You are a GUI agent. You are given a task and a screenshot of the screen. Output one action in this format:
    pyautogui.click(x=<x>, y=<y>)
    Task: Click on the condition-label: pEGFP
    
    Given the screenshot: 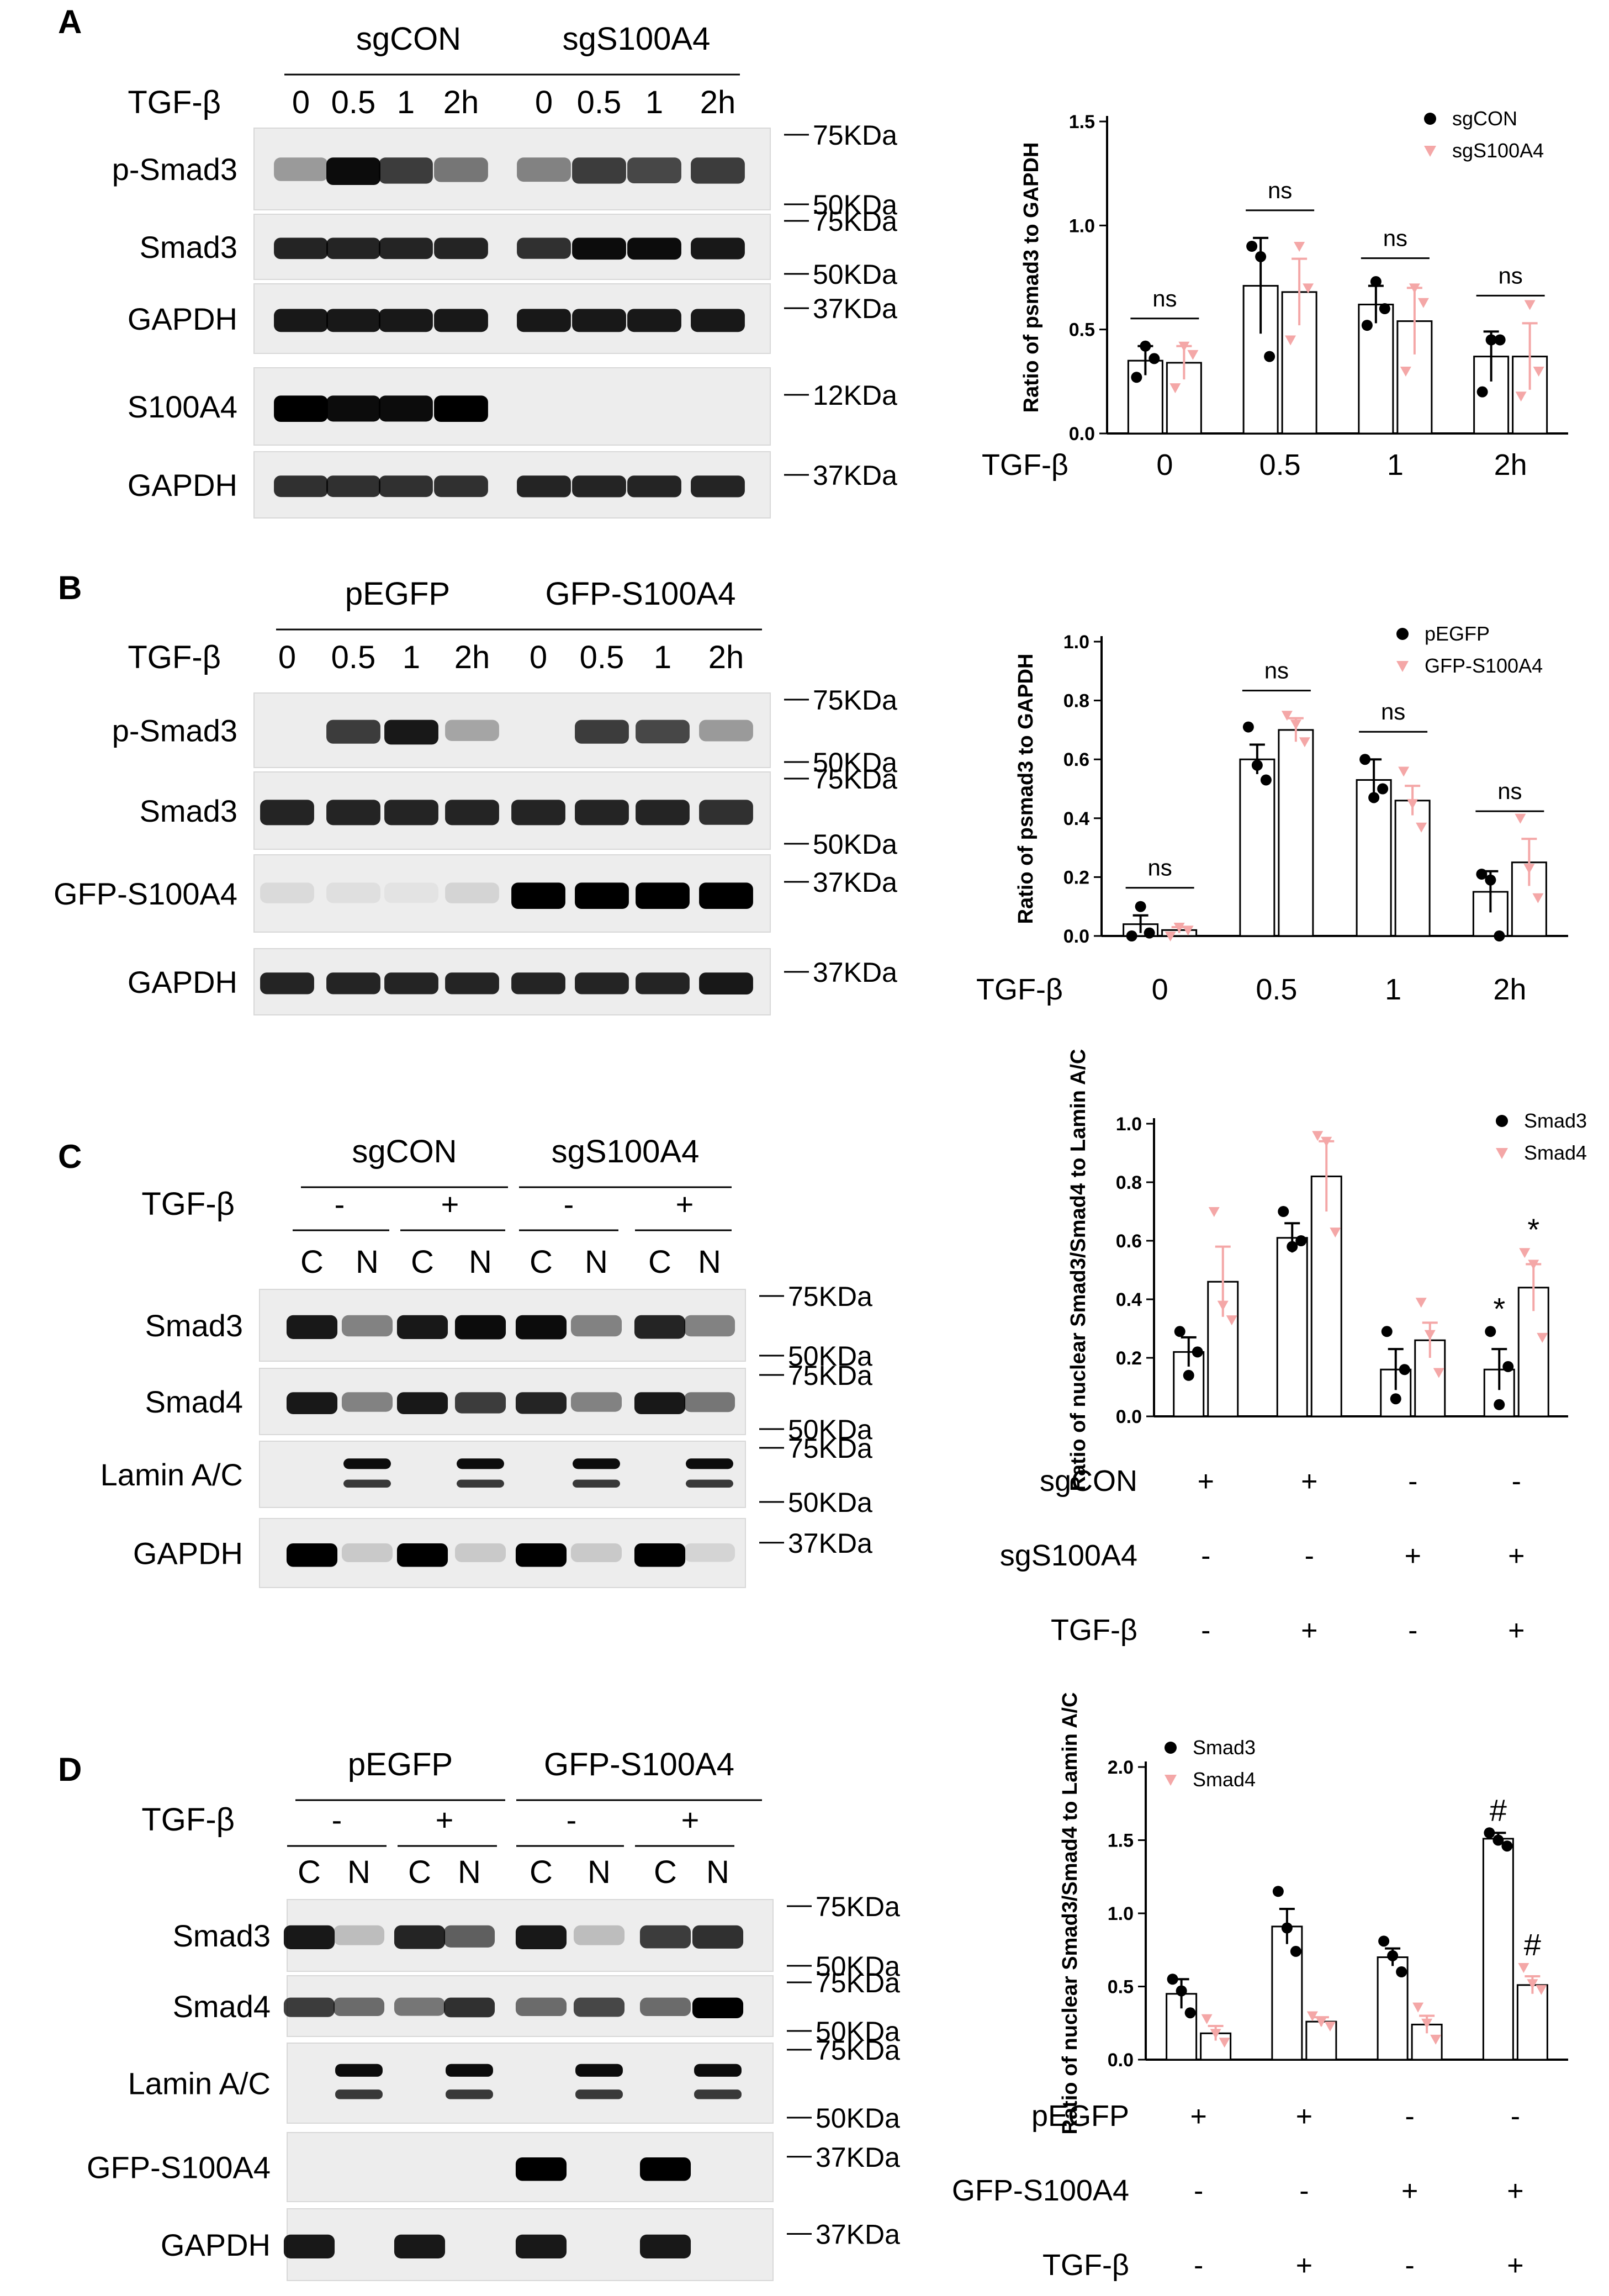 What is the action you would take?
    pyautogui.click(x=1080, y=2116)
    